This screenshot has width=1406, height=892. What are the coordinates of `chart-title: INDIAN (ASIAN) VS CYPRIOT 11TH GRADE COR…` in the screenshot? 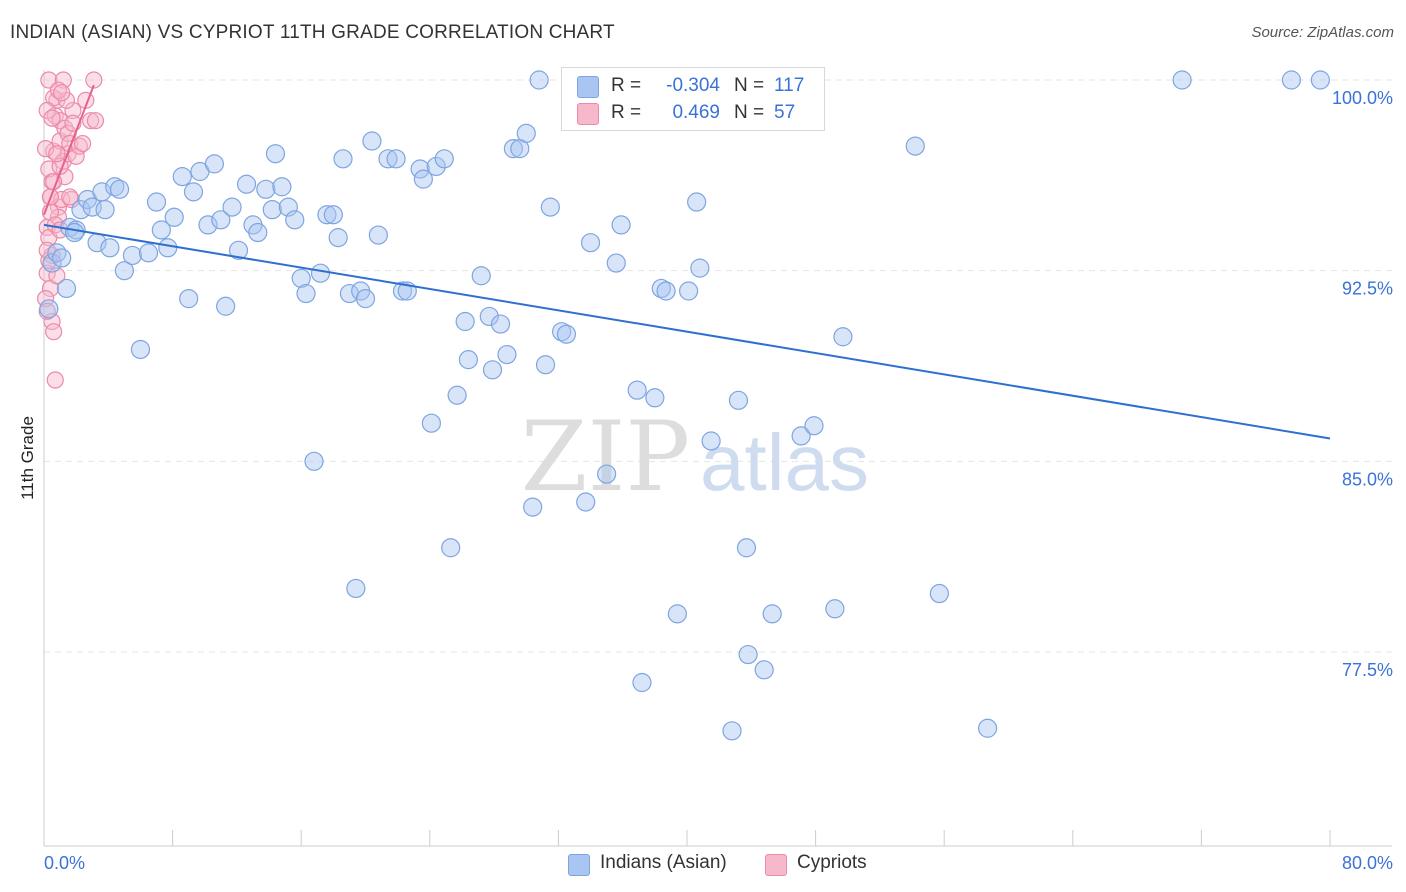 It's located at (312, 32).